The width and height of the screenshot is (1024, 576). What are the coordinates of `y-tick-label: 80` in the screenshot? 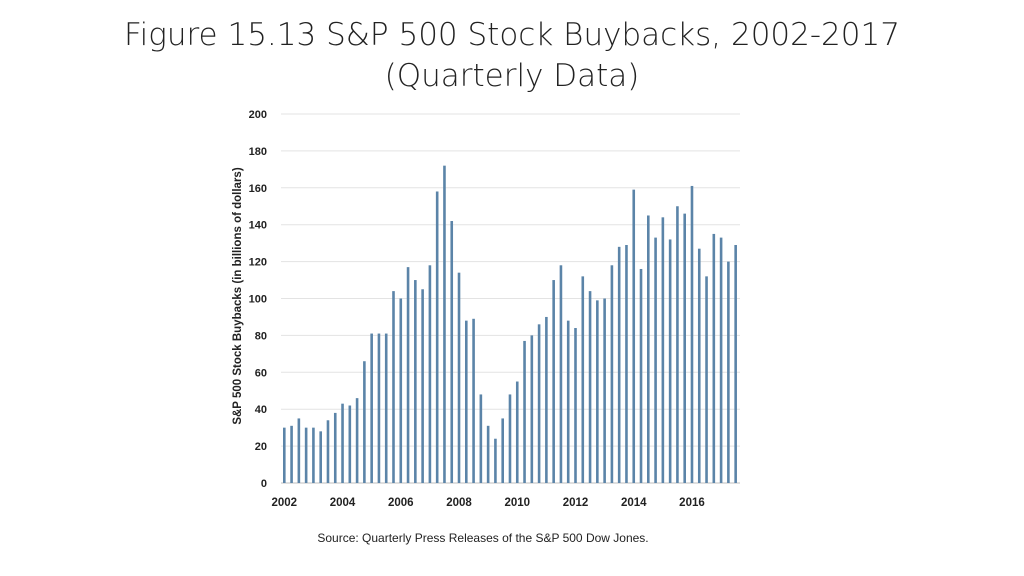 It's located at (261, 336).